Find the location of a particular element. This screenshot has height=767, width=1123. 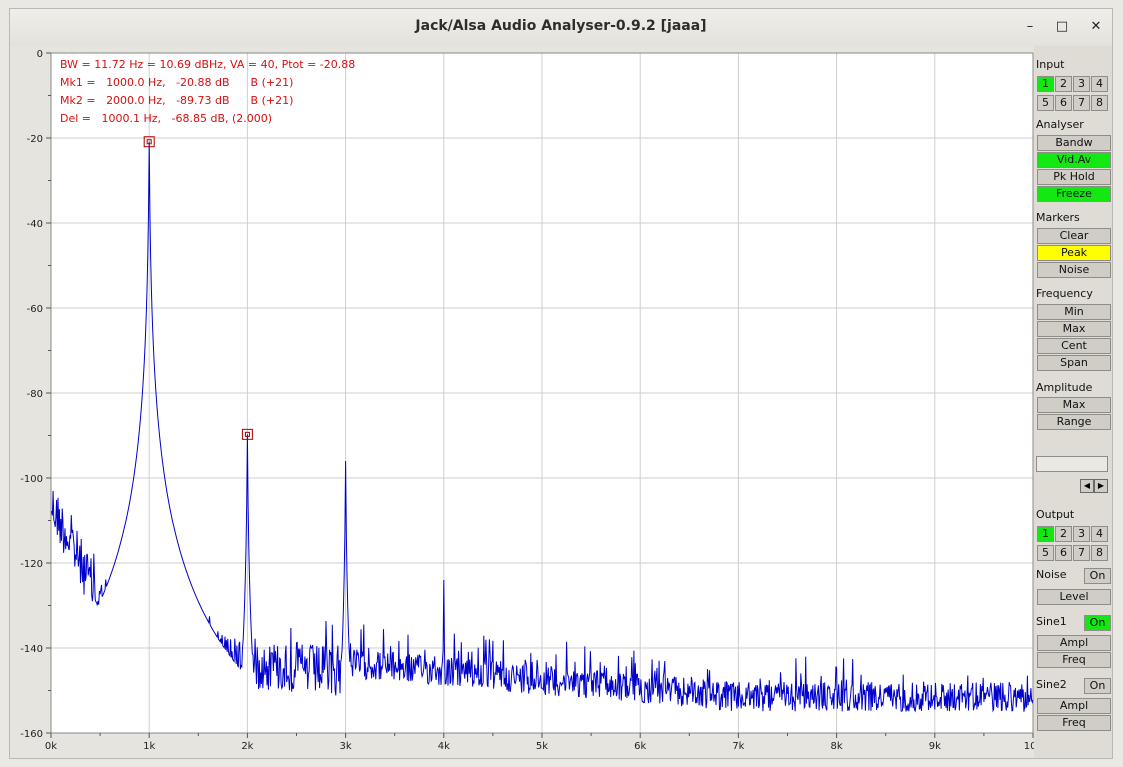

close-button: ✕ is located at coordinates (1096, 26).